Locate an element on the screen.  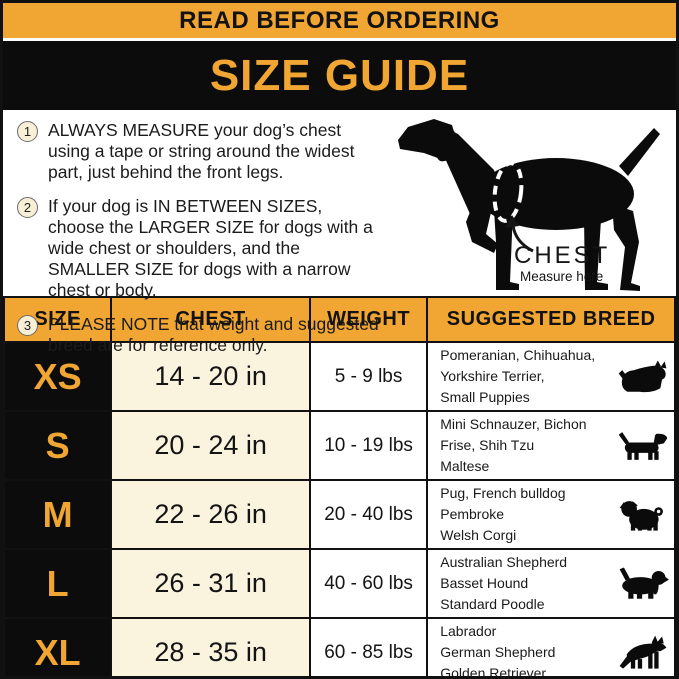
table-row-m: M 22 - 26 in 20 - 40 lbs Pu is located at coordinates (339, 514).